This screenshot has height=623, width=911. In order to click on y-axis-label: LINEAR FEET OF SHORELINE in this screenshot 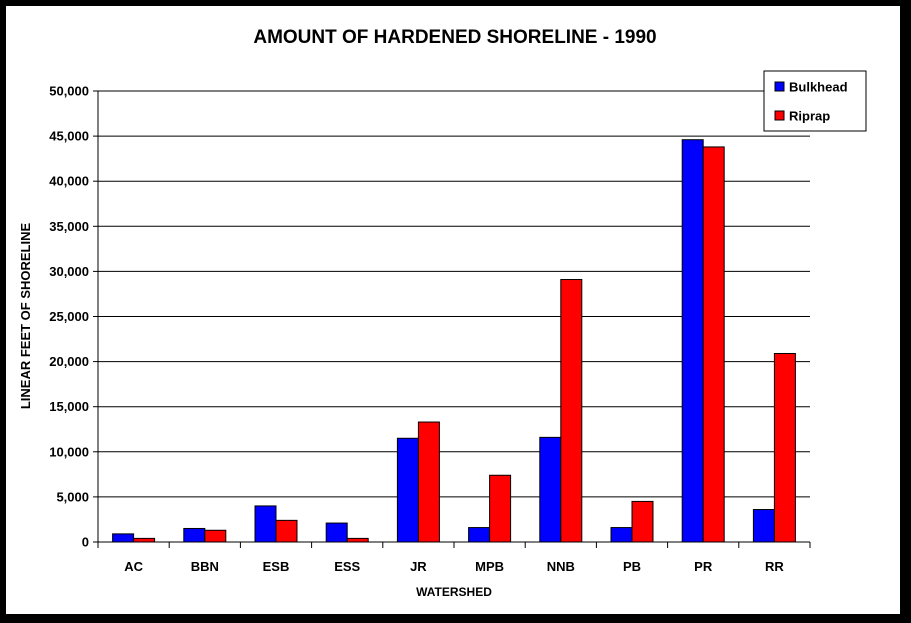, I will do `click(25, 316)`.